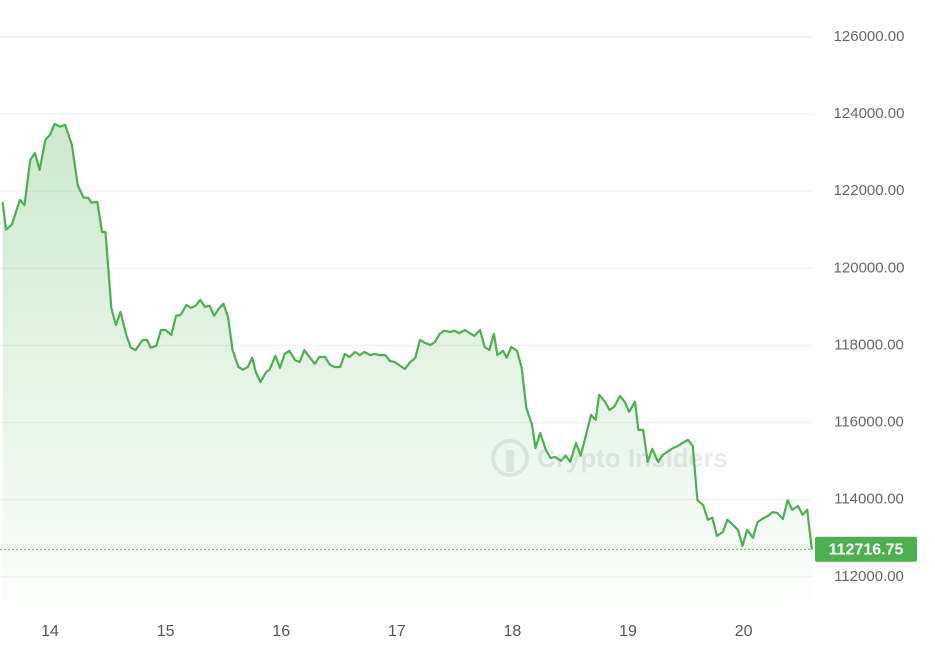 This screenshot has height=661, width=935. I want to click on y-tick-label: 116000.00, so click(869, 422).